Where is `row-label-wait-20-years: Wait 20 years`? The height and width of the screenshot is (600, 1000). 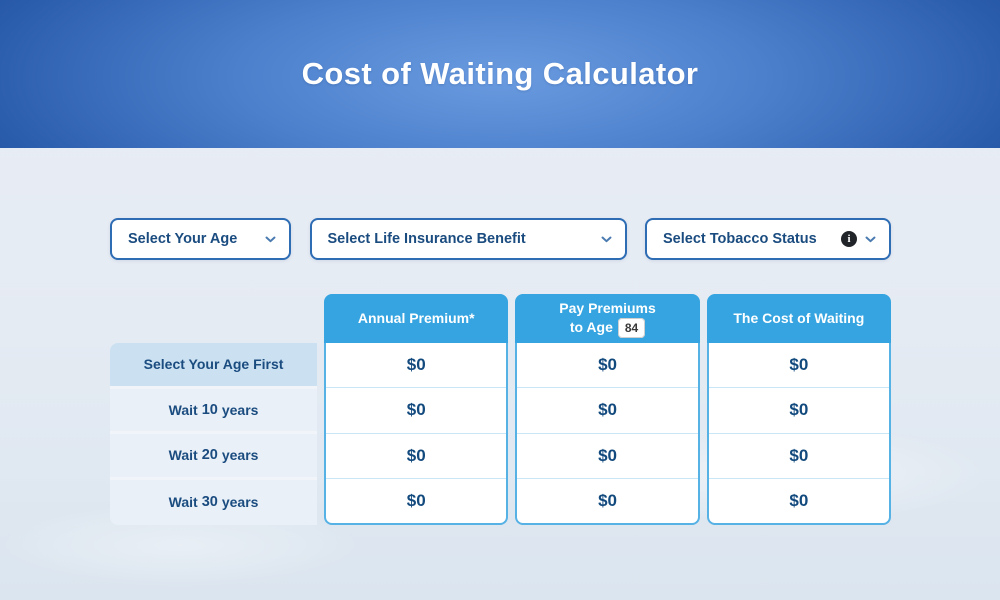
row-label-wait-20-years: Wait 20 years is located at coordinates (214, 457).